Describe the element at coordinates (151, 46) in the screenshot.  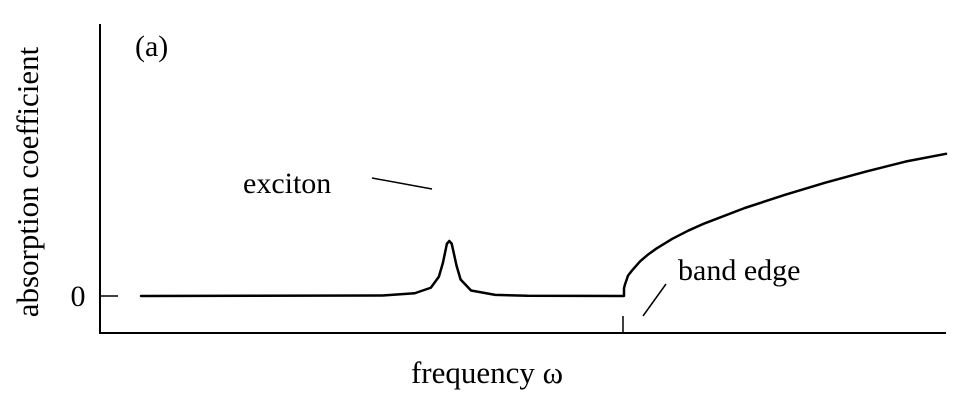
I see `panel-label: (a)` at that location.